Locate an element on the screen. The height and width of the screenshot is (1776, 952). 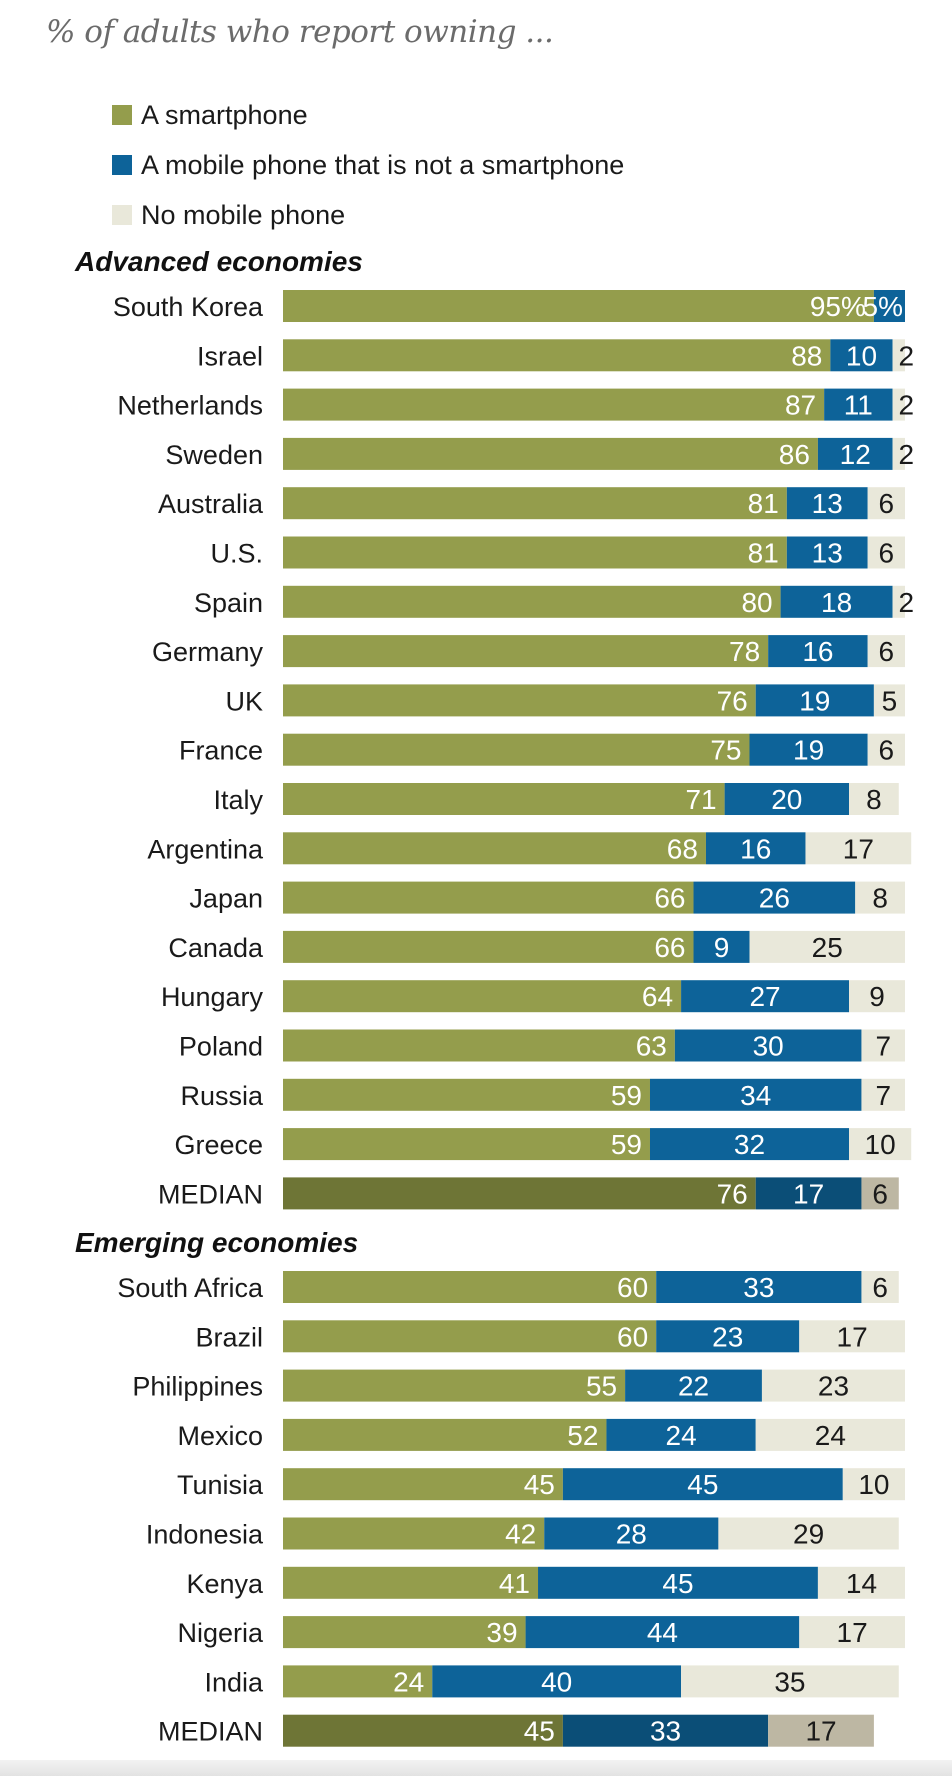
country-label: Mexico is located at coordinates (220, 1436).